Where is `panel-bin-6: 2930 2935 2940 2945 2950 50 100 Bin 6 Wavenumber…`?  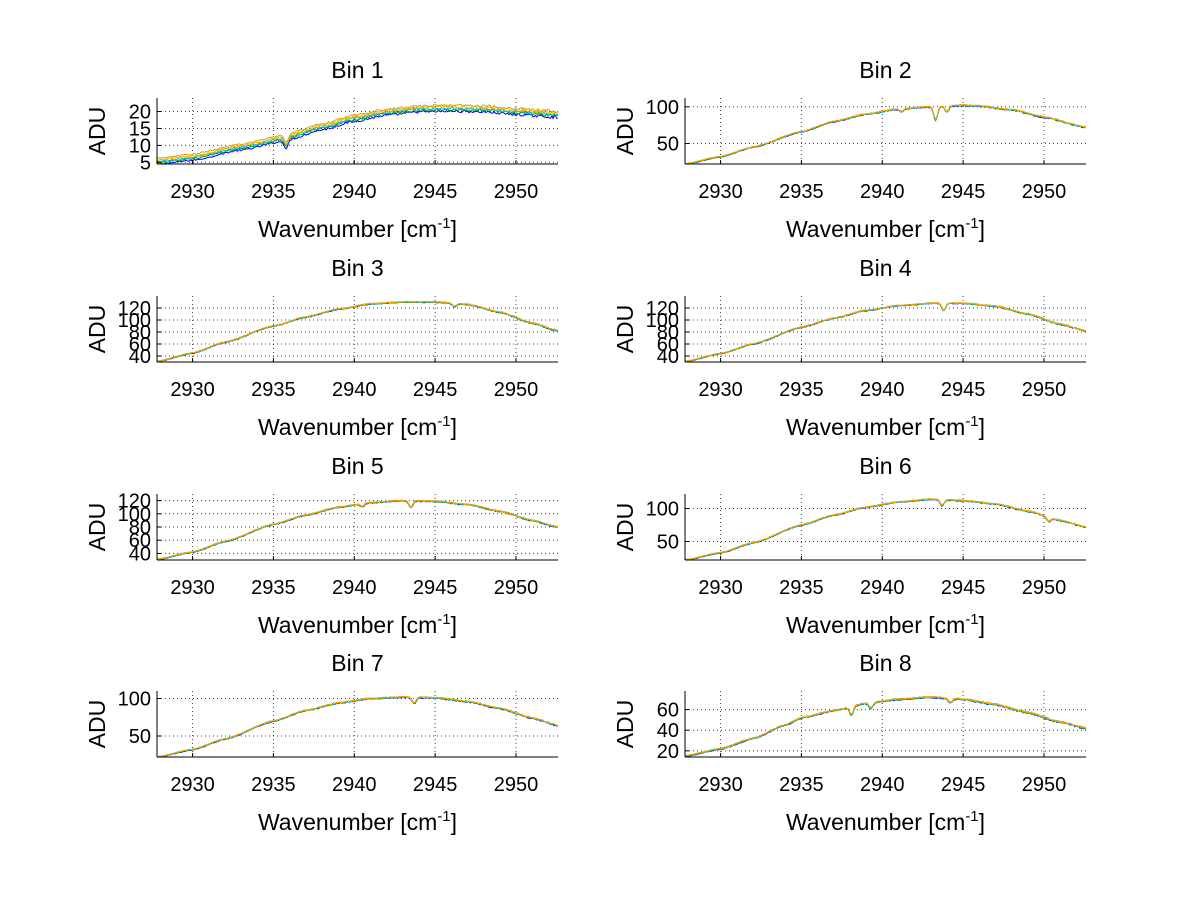 panel-bin-6: 2930 2935 2940 2945 2950 50 100 Bin 6 Wavenumber… is located at coordinates (849, 545).